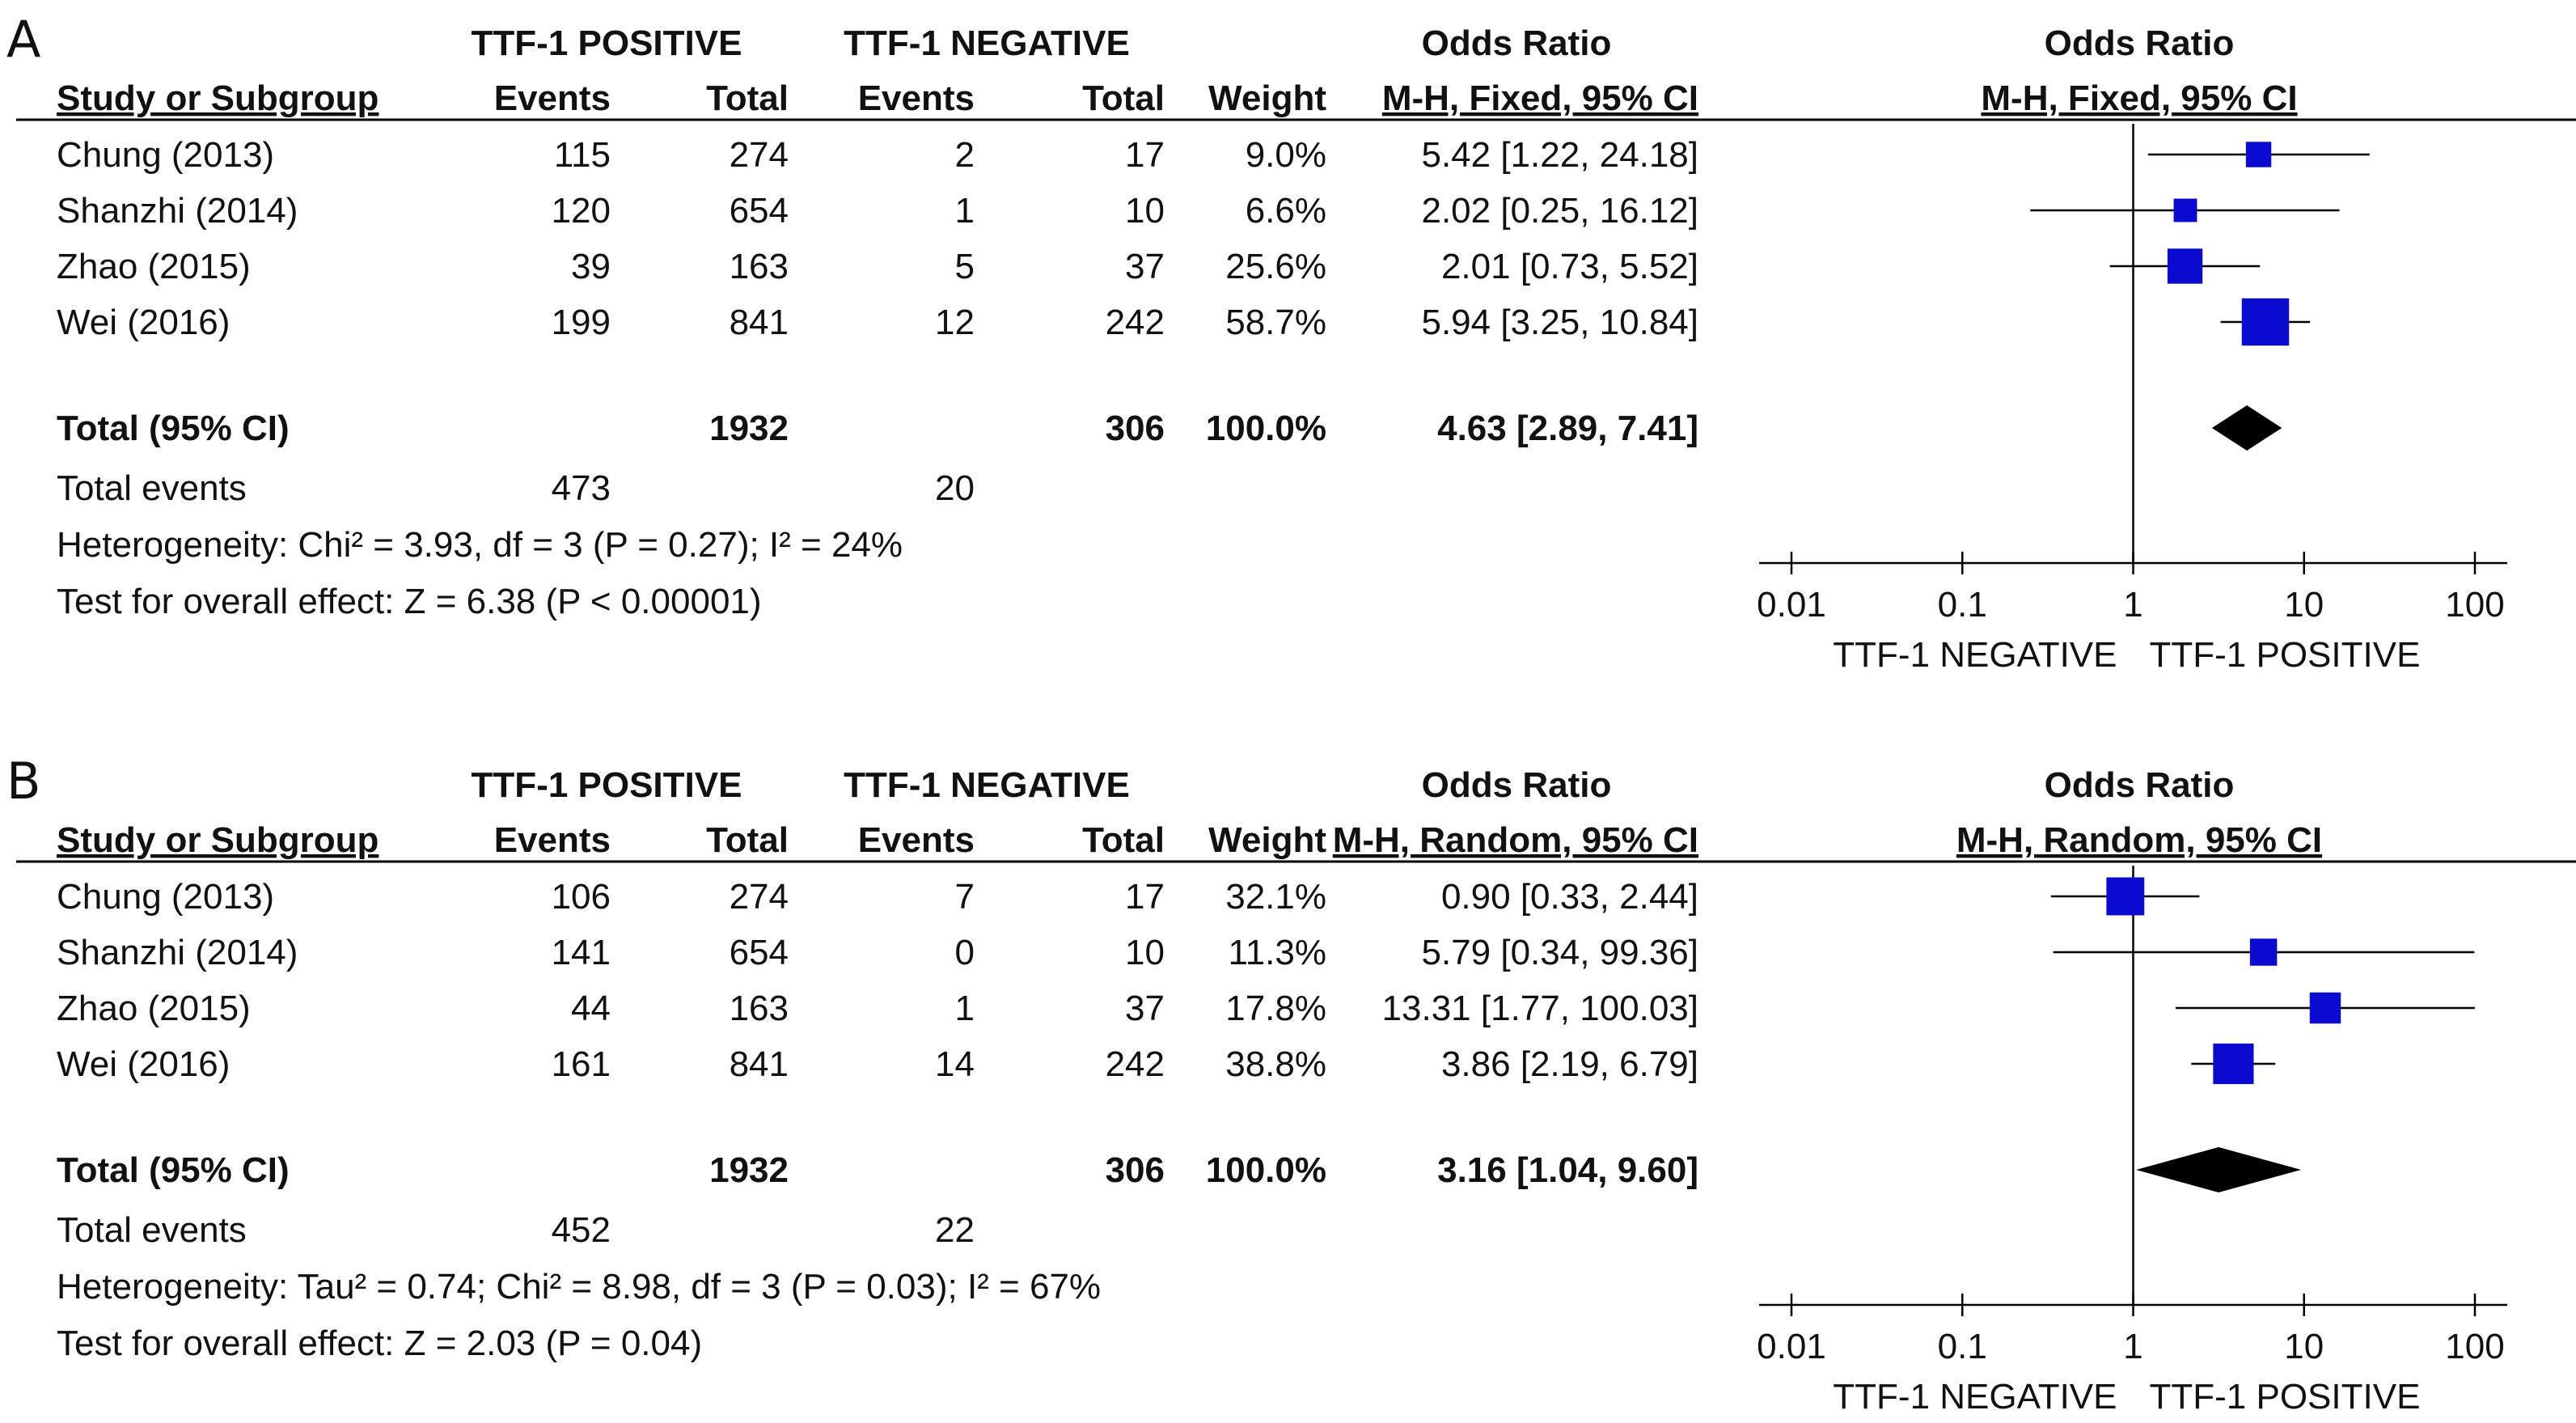  I want to click on events-group2: 0, so click(965, 952).